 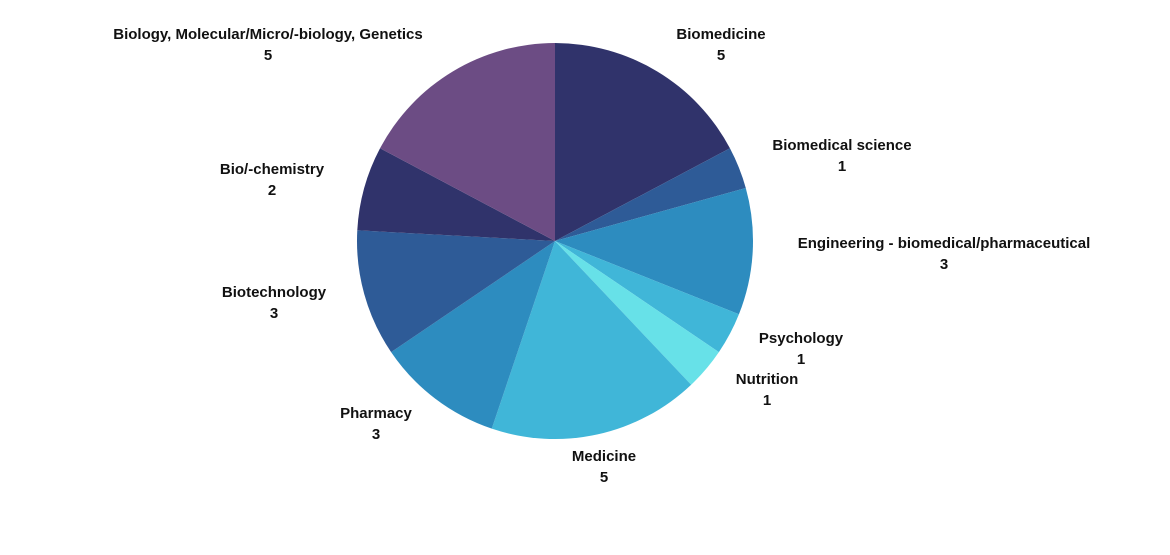 I want to click on label-medicine-name: Medicine, so click(x=604, y=456).